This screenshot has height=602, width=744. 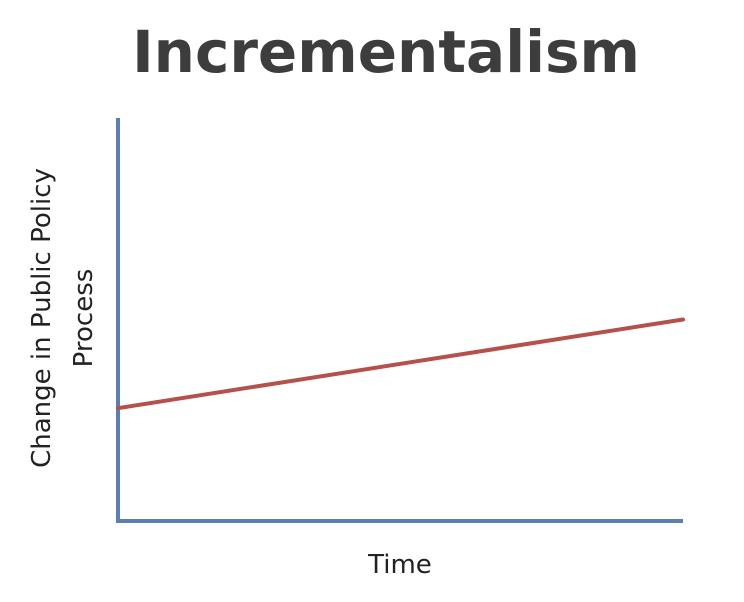 I want to click on y-axis-label: Change in Public Policy Process, so click(x=63, y=318).